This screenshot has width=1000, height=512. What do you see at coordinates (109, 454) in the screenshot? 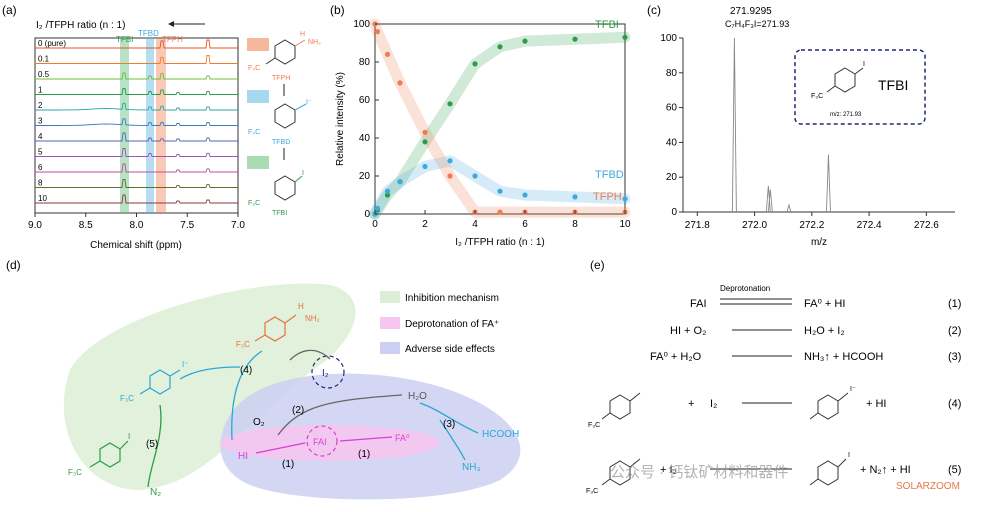
I see `diagram-tfbi` at bounding box center [109, 454].